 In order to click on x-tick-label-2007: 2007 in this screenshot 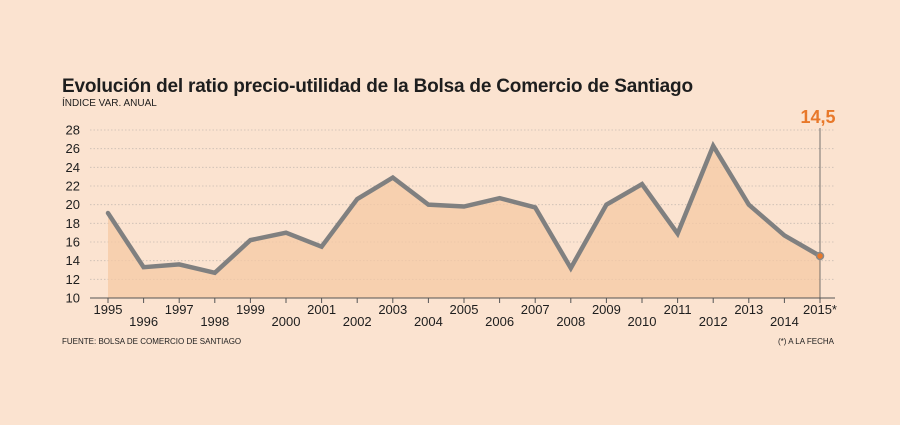, I will do `click(535, 309)`.